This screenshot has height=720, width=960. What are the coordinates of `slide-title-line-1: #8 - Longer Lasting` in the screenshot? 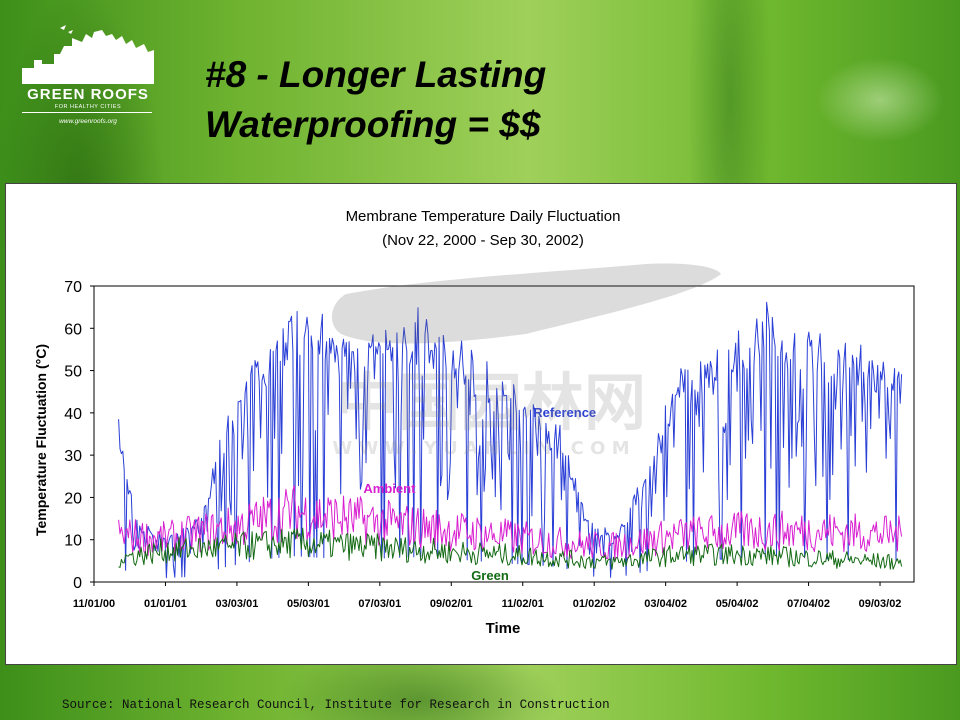 It's located at (376, 74).